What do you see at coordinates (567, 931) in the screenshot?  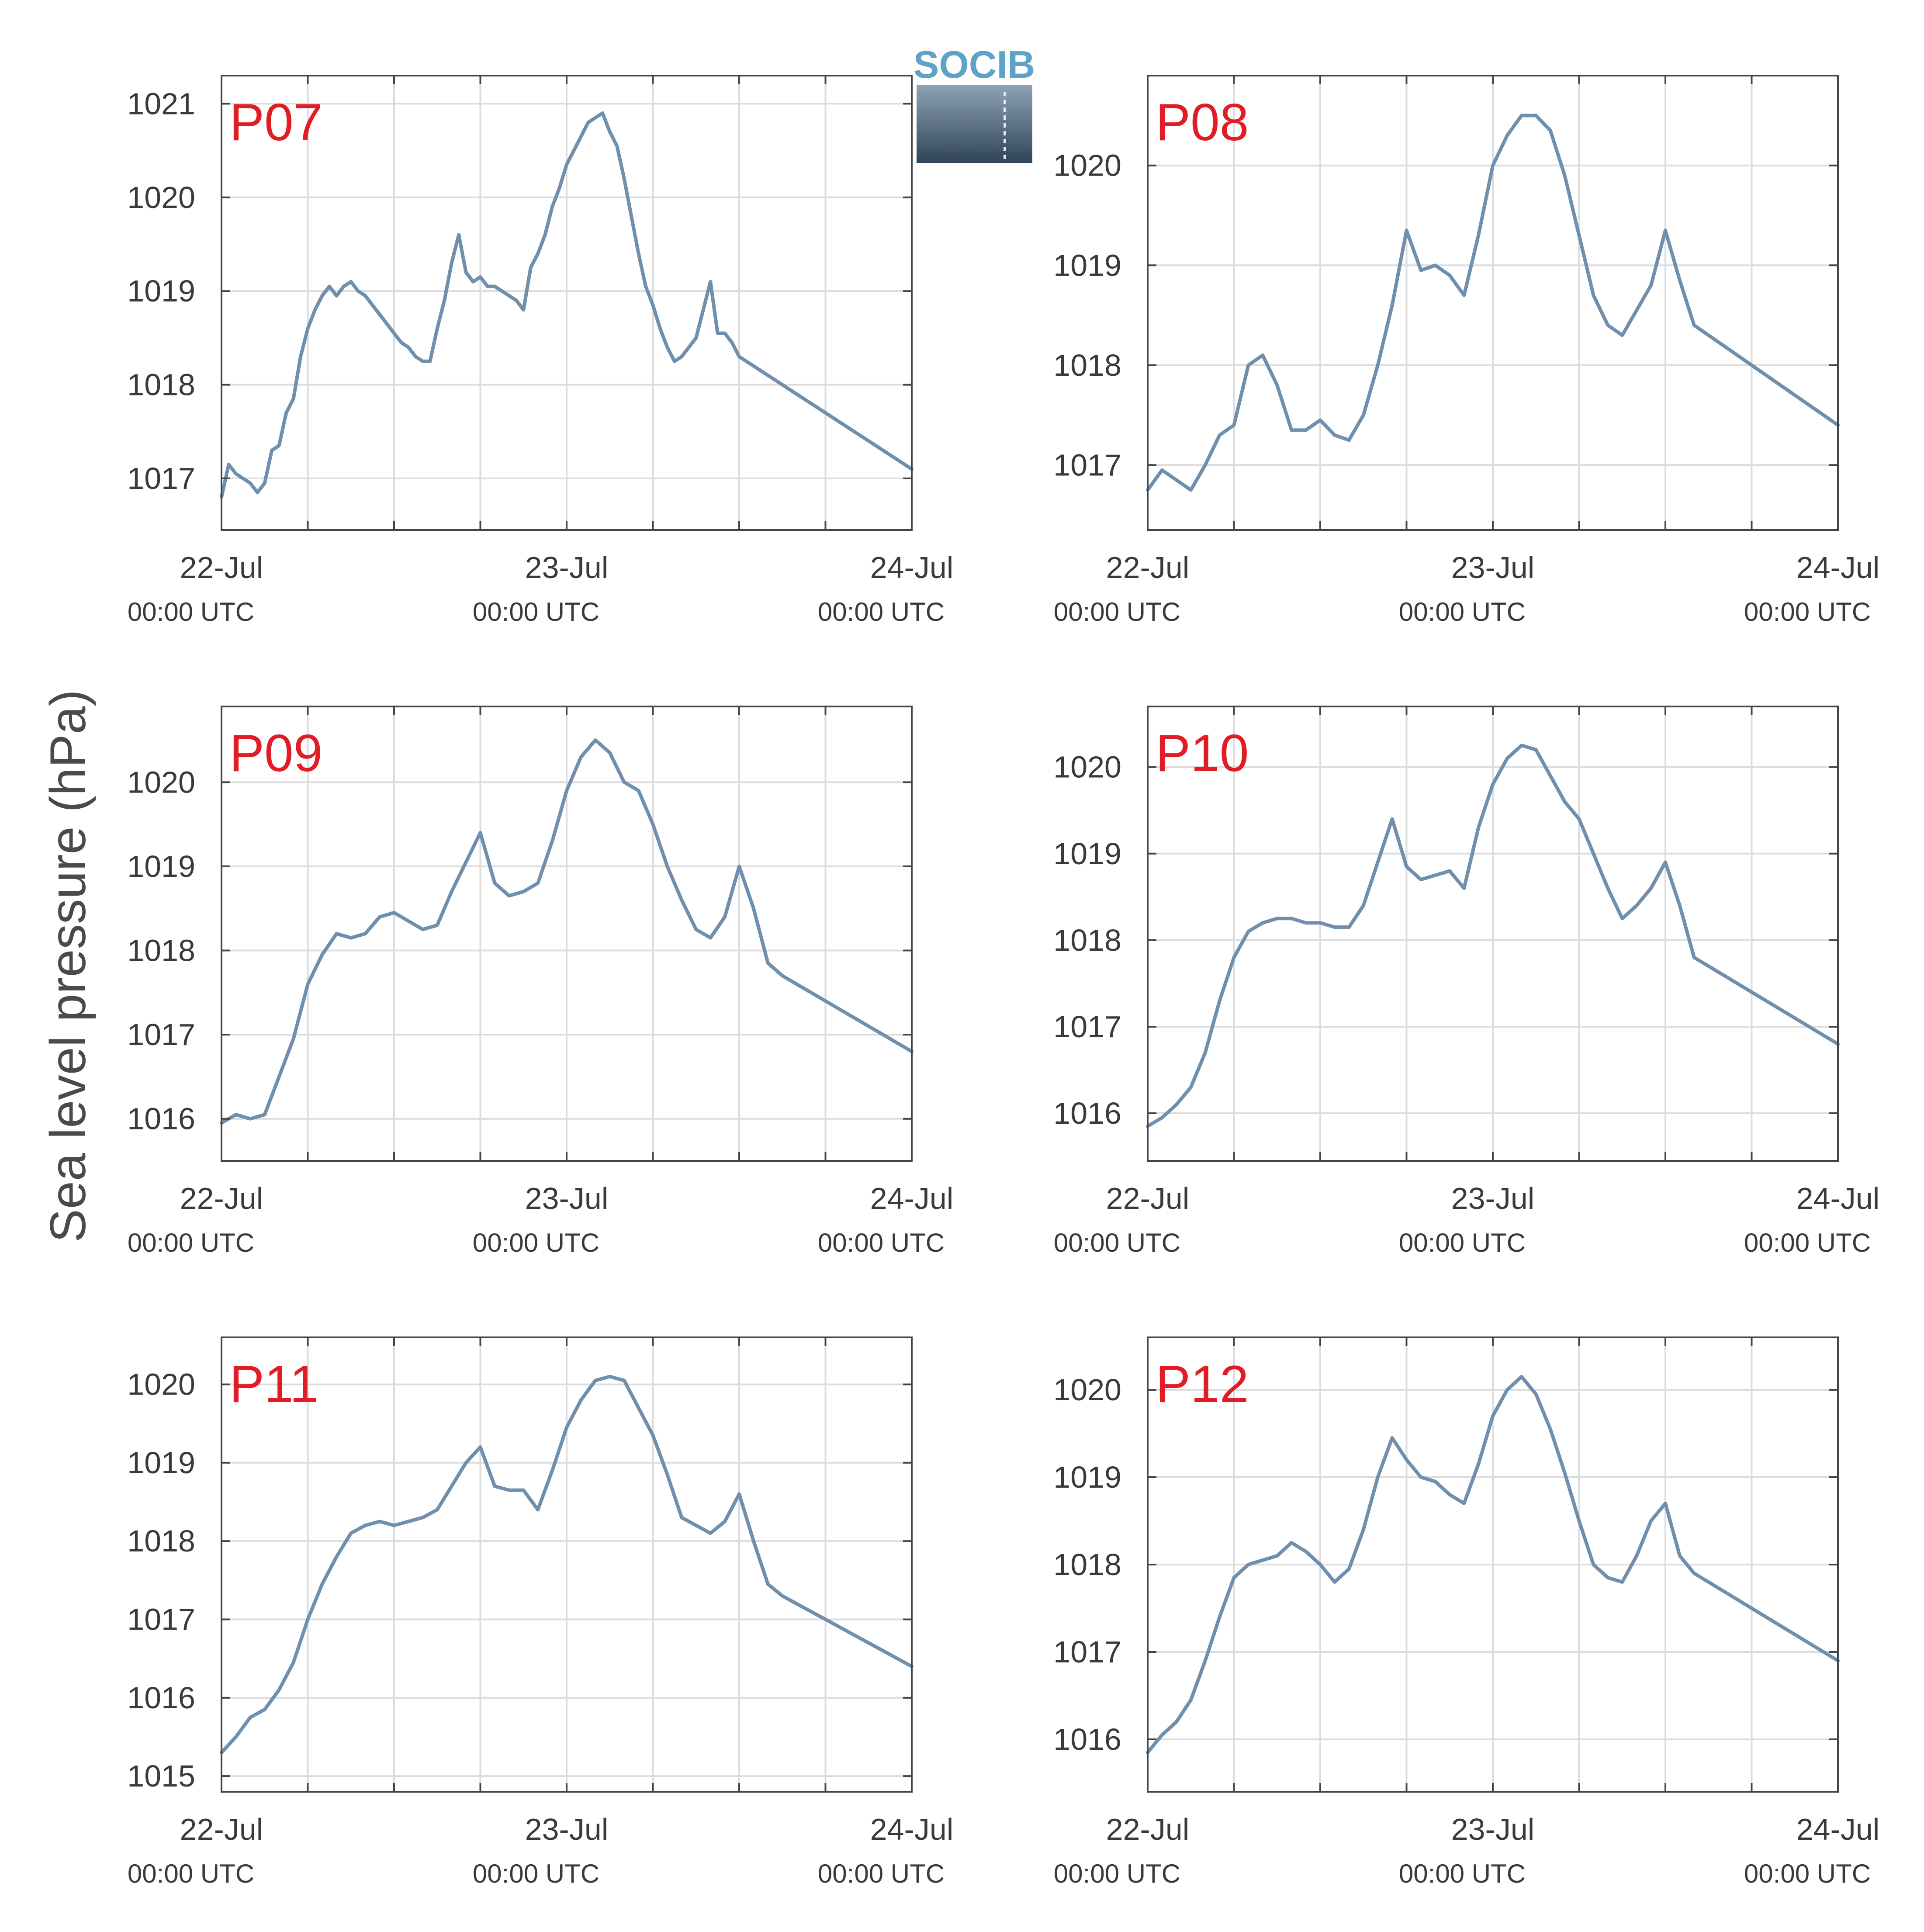 I see `series-line-p09` at bounding box center [567, 931].